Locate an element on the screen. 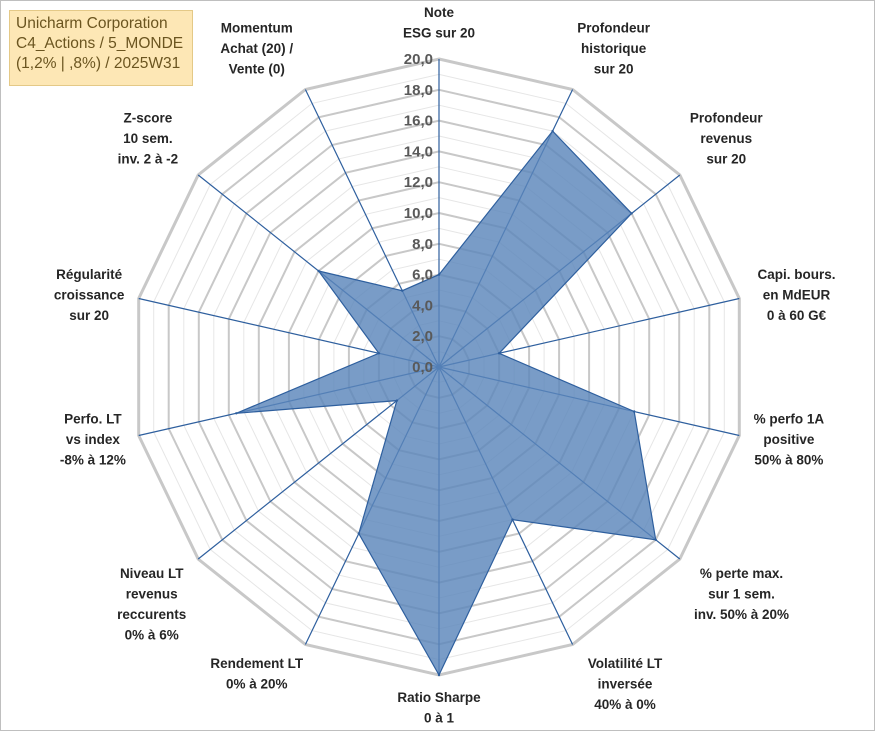  category-label-line: 0 à 1 is located at coordinates (439, 718).